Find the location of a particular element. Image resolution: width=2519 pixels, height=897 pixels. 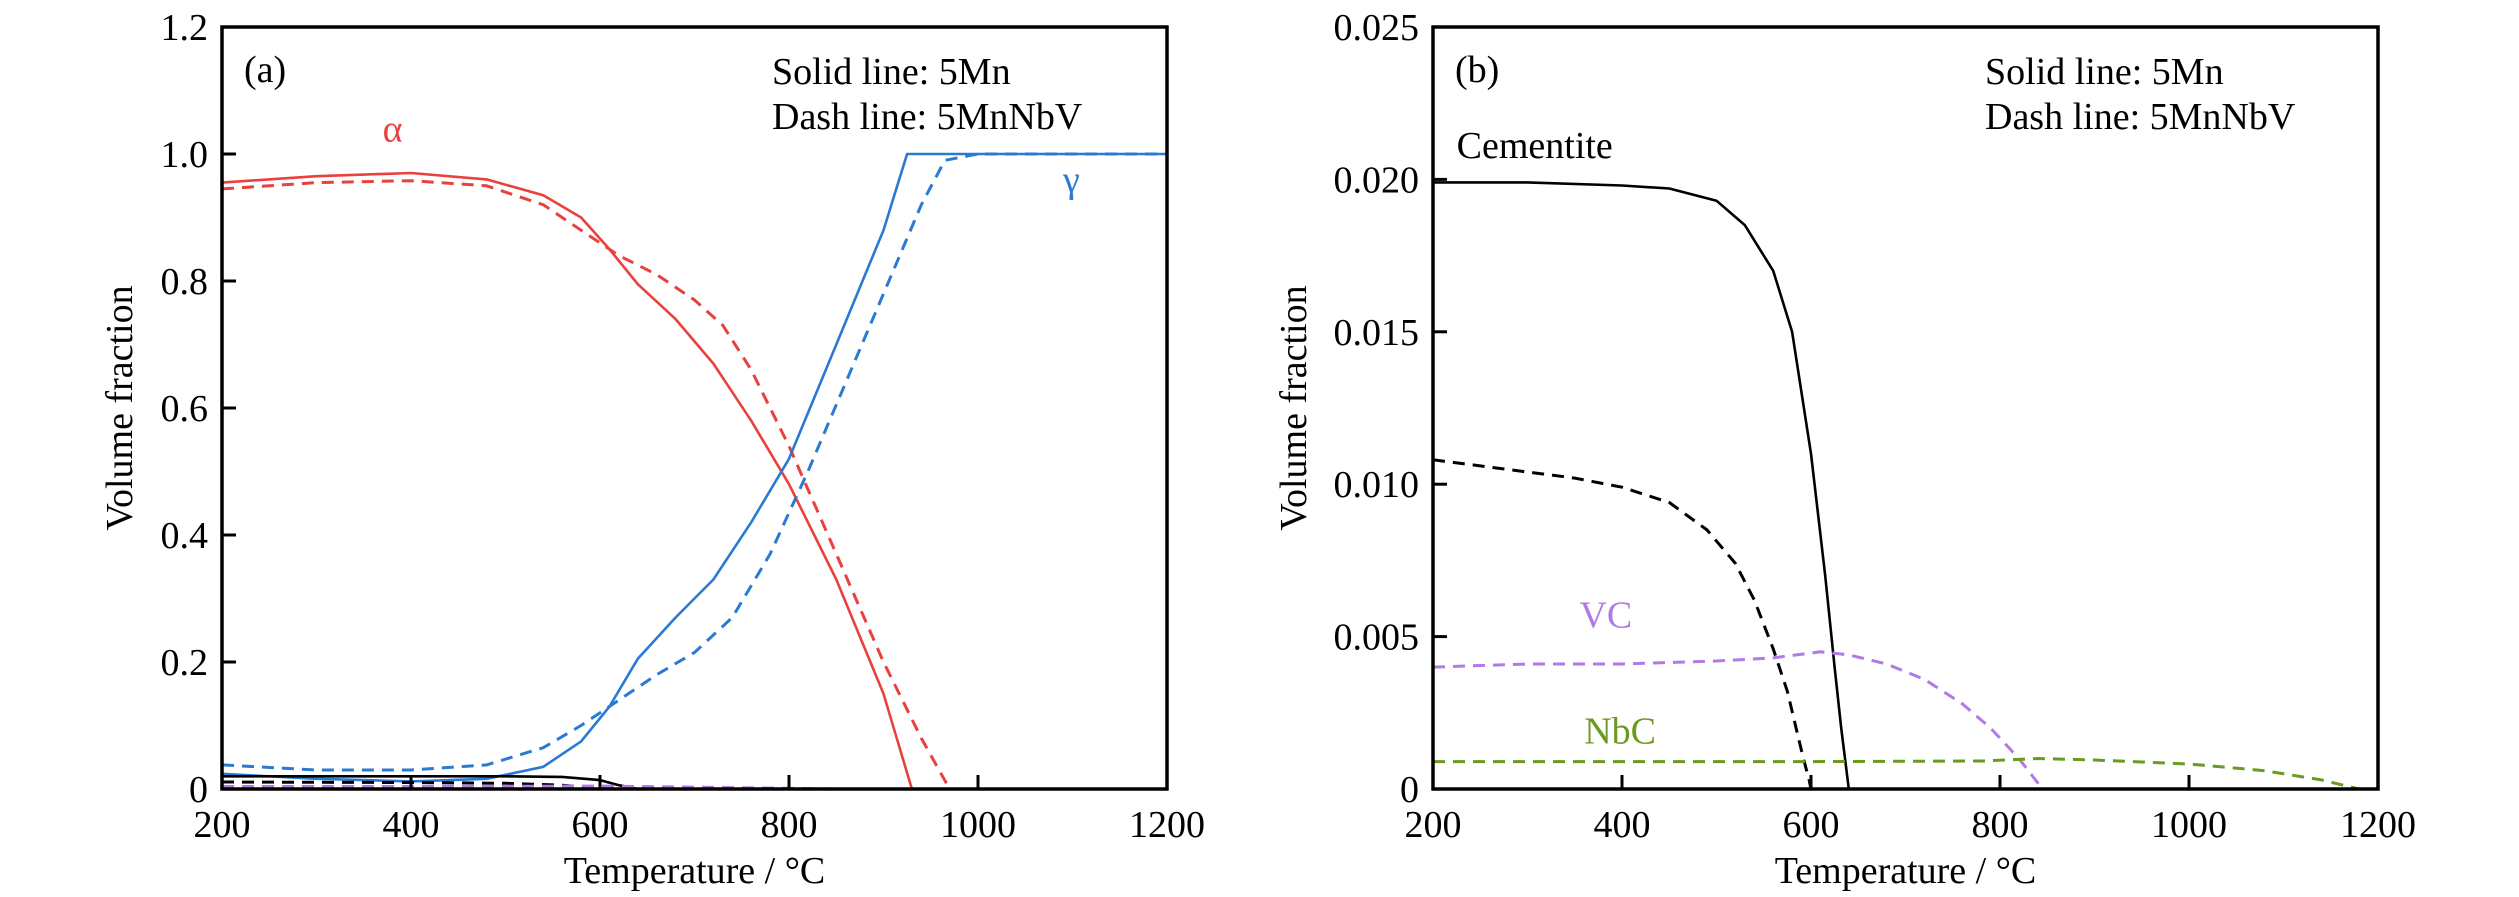

curve-label-cementite: Cementite is located at coordinates (1535, 146).